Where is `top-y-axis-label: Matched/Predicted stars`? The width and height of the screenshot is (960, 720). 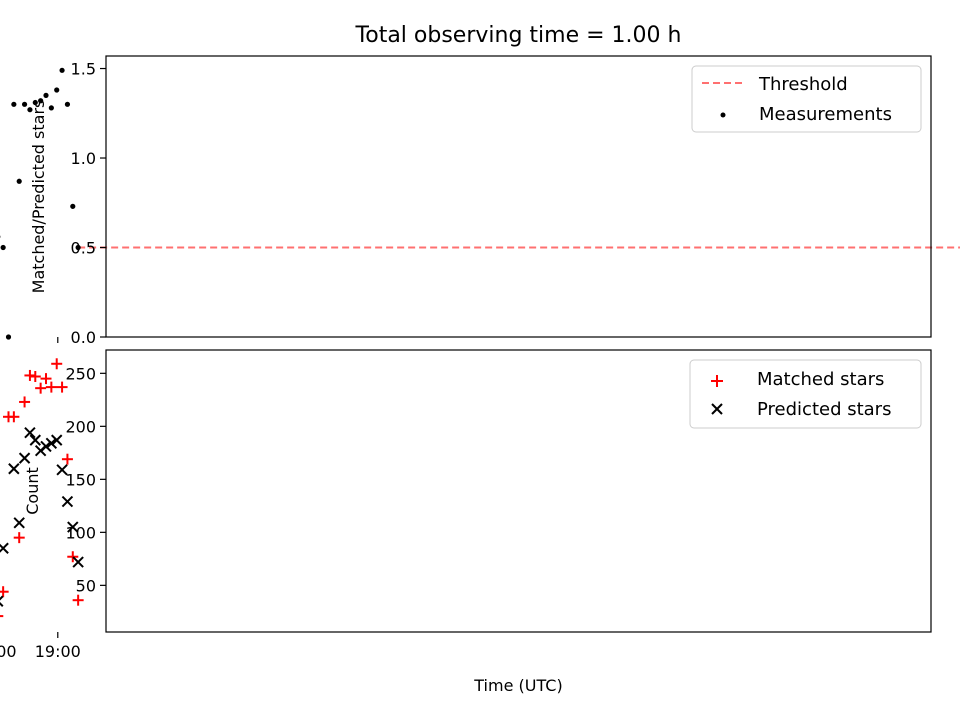
top-y-axis-label: Matched/Predicted stars is located at coordinates (38, 197).